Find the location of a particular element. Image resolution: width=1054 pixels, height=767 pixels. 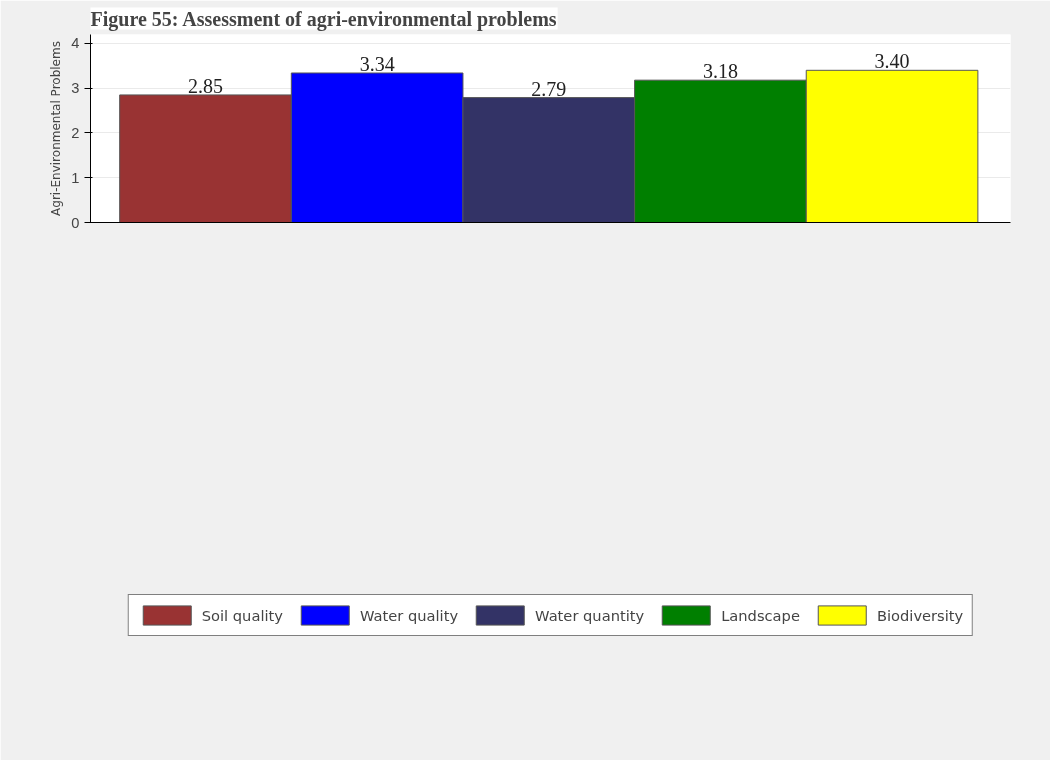

y-tick-label: 0 is located at coordinates (75, 222).